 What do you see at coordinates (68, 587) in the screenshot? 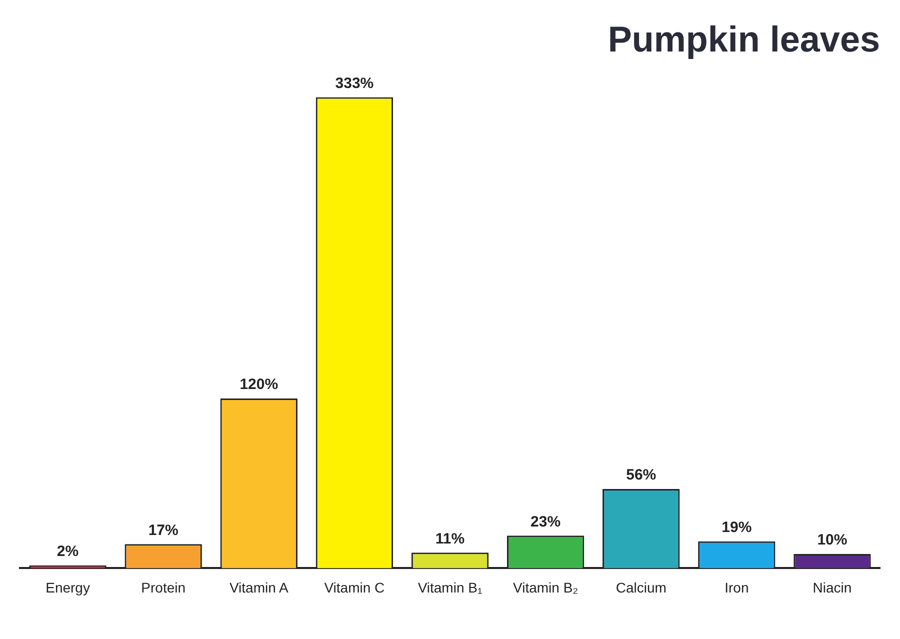
I see `x-tick-label: Energy` at bounding box center [68, 587].